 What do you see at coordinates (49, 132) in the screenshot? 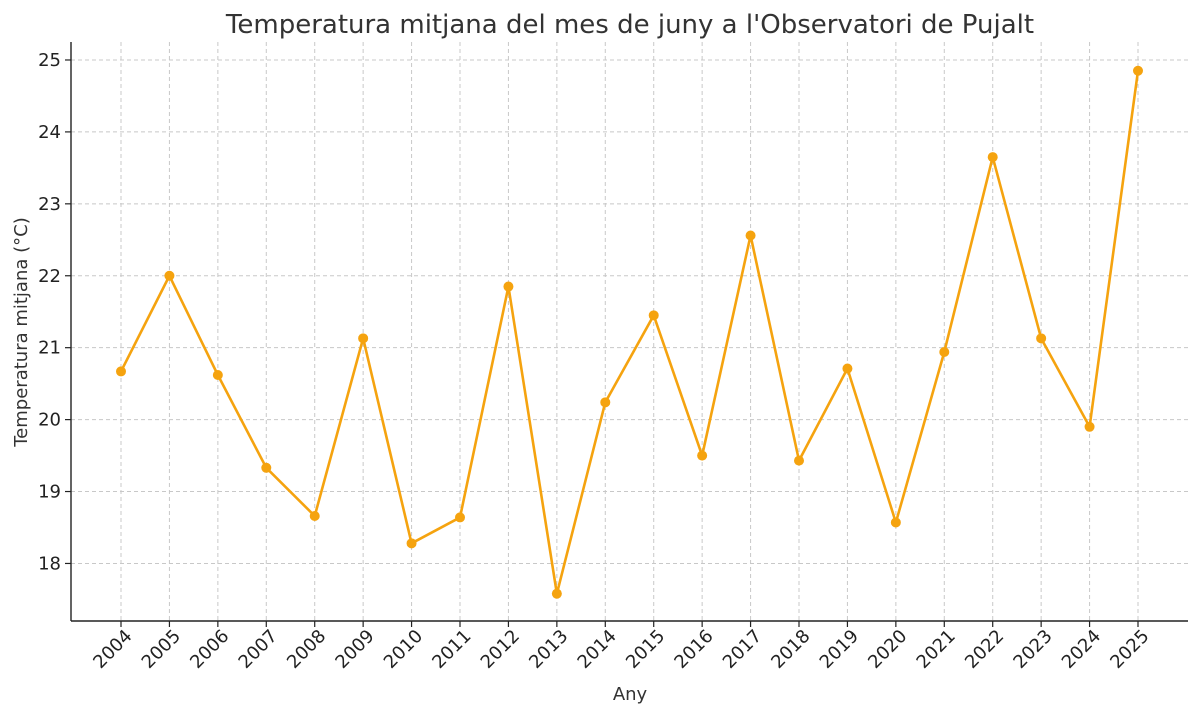
I see `y-tick-label: 24` at bounding box center [49, 132].